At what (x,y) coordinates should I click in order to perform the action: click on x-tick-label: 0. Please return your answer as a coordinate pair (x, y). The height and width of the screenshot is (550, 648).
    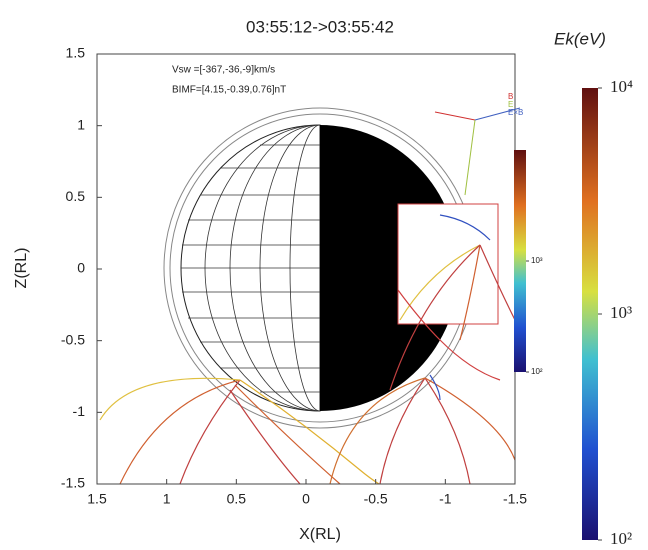
    Looking at the image, I should click on (306, 499).